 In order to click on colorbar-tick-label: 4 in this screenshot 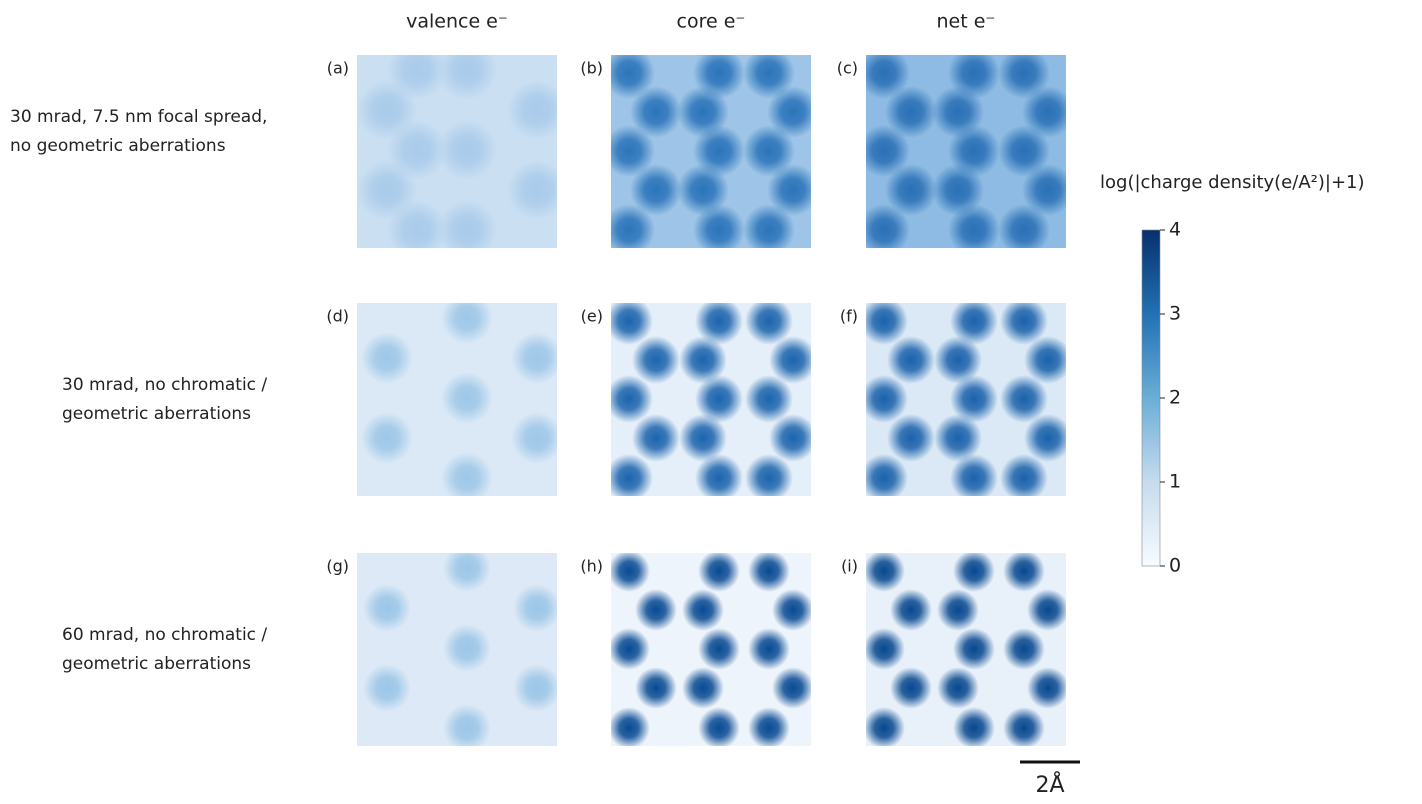, I will do `click(1175, 230)`.